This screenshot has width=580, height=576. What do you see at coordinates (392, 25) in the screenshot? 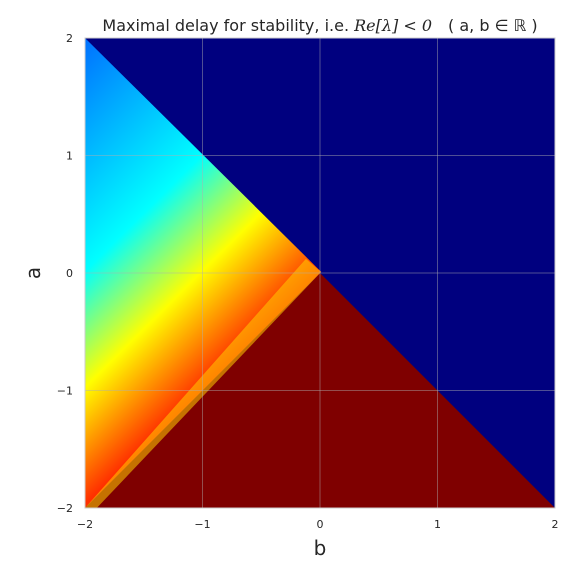
I see `chart-title-math: Re[λ] < 0` at bounding box center [392, 25].